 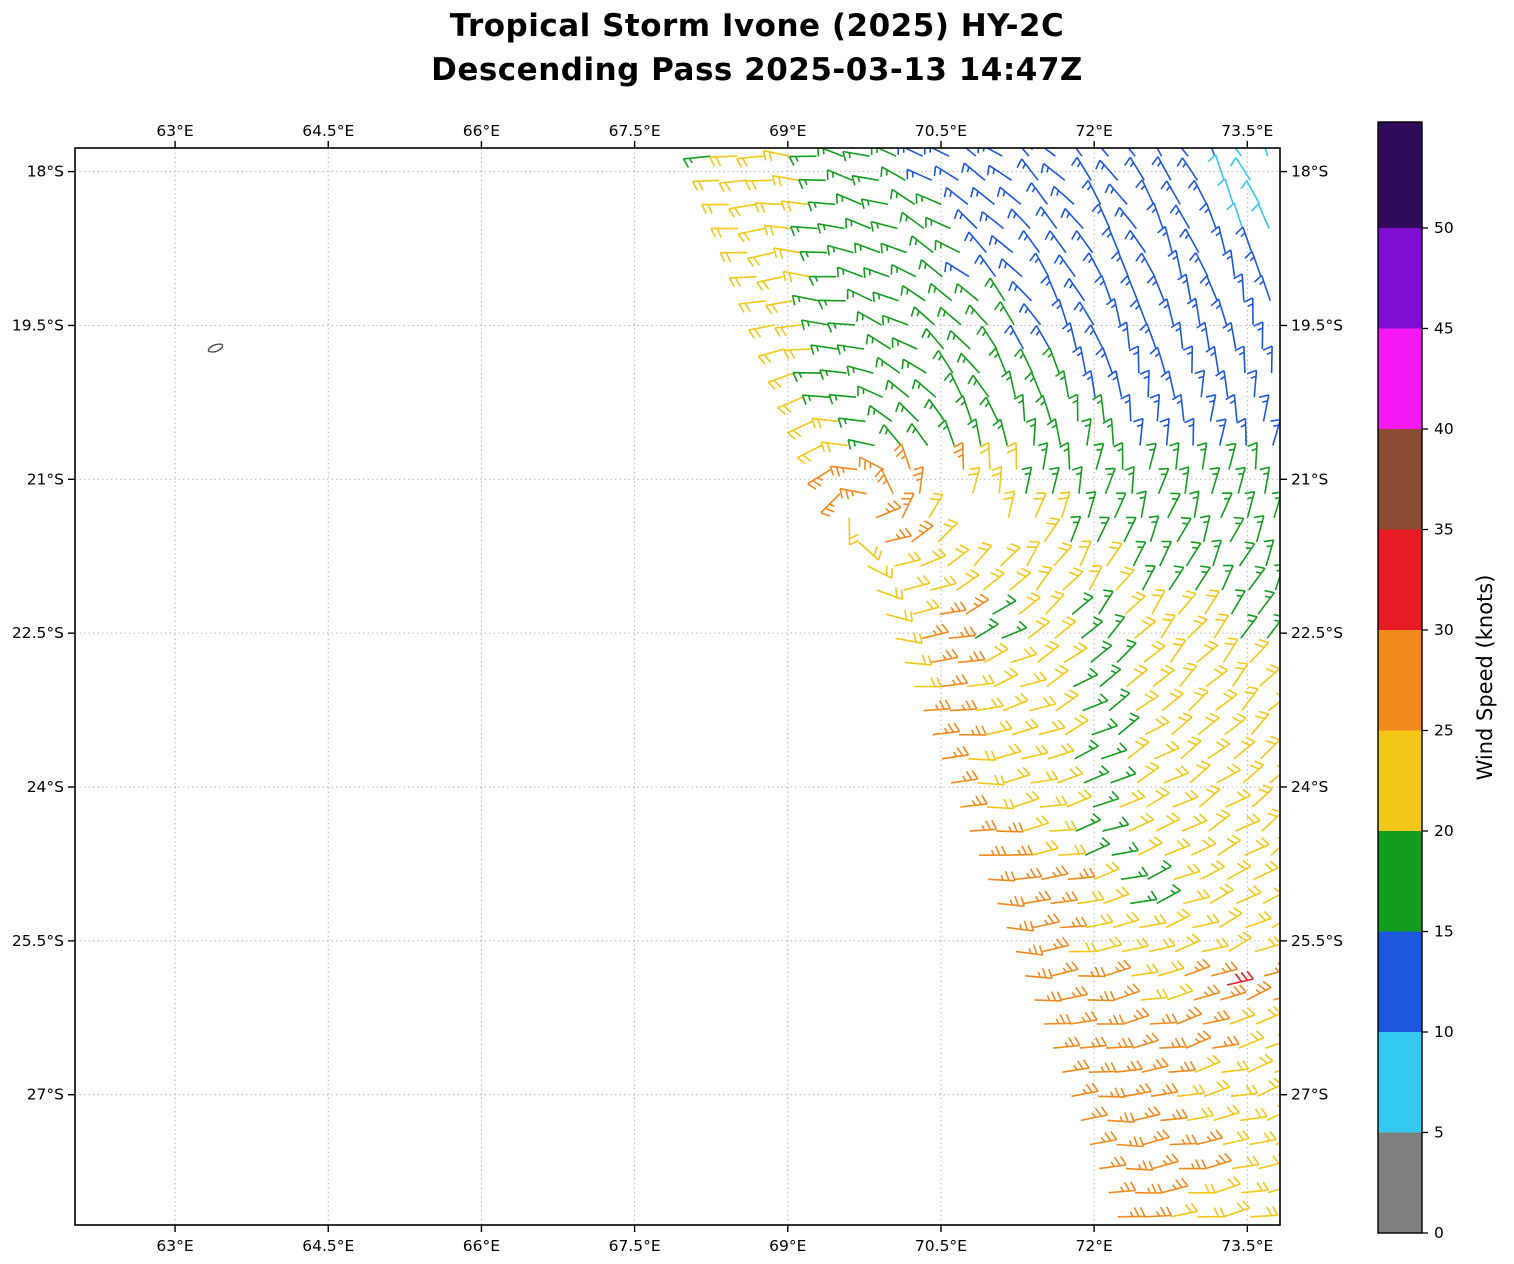 What do you see at coordinates (38, 325) in the screenshot?
I see `y-tick-label-left: 19.5°S` at bounding box center [38, 325].